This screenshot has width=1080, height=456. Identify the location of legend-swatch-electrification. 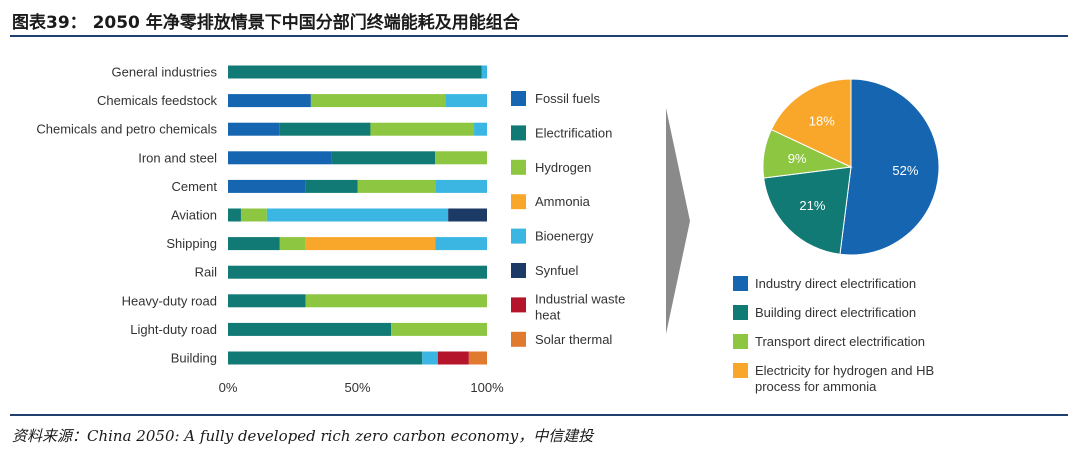
(518, 133).